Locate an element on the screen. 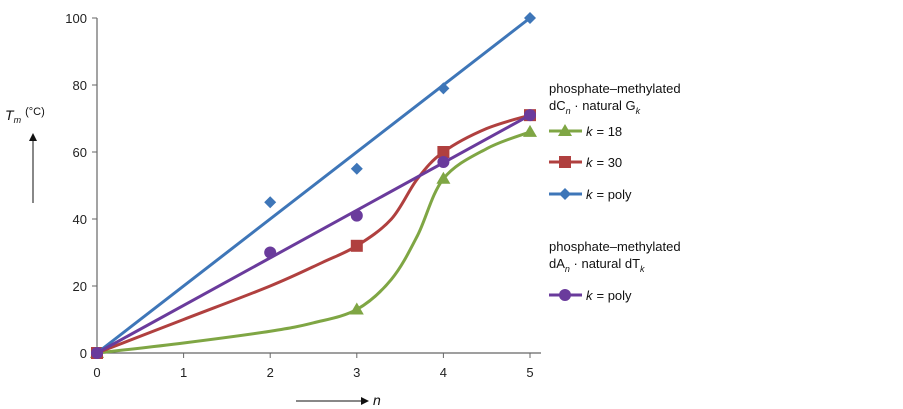 This screenshot has width=903, height=409. legend-label: k = 30 is located at coordinates (604, 162).